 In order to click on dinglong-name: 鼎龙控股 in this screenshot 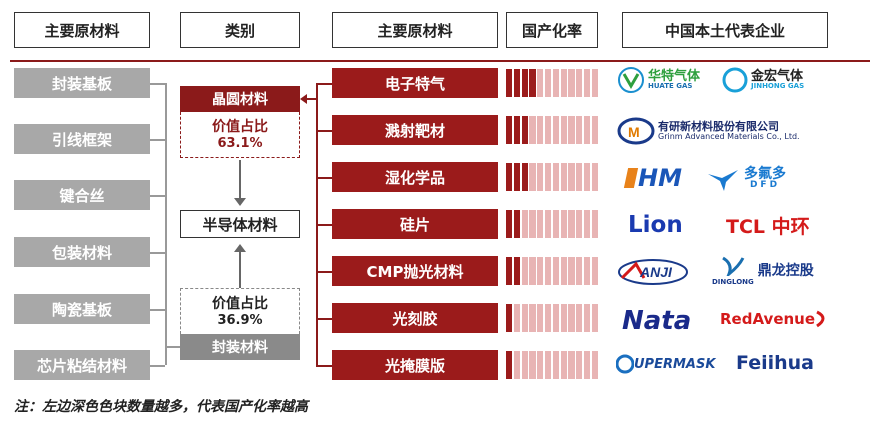, I will do `click(785, 271)`.